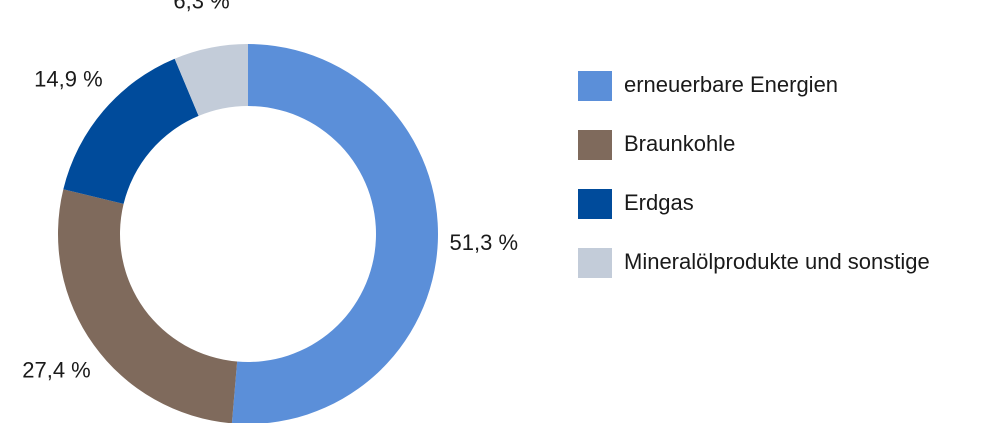 The image size is (1000, 428). What do you see at coordinates (731, 84) in the screenshot?
I see `legend-label: erneuerbare Energien` at bounding box center [731, 84].